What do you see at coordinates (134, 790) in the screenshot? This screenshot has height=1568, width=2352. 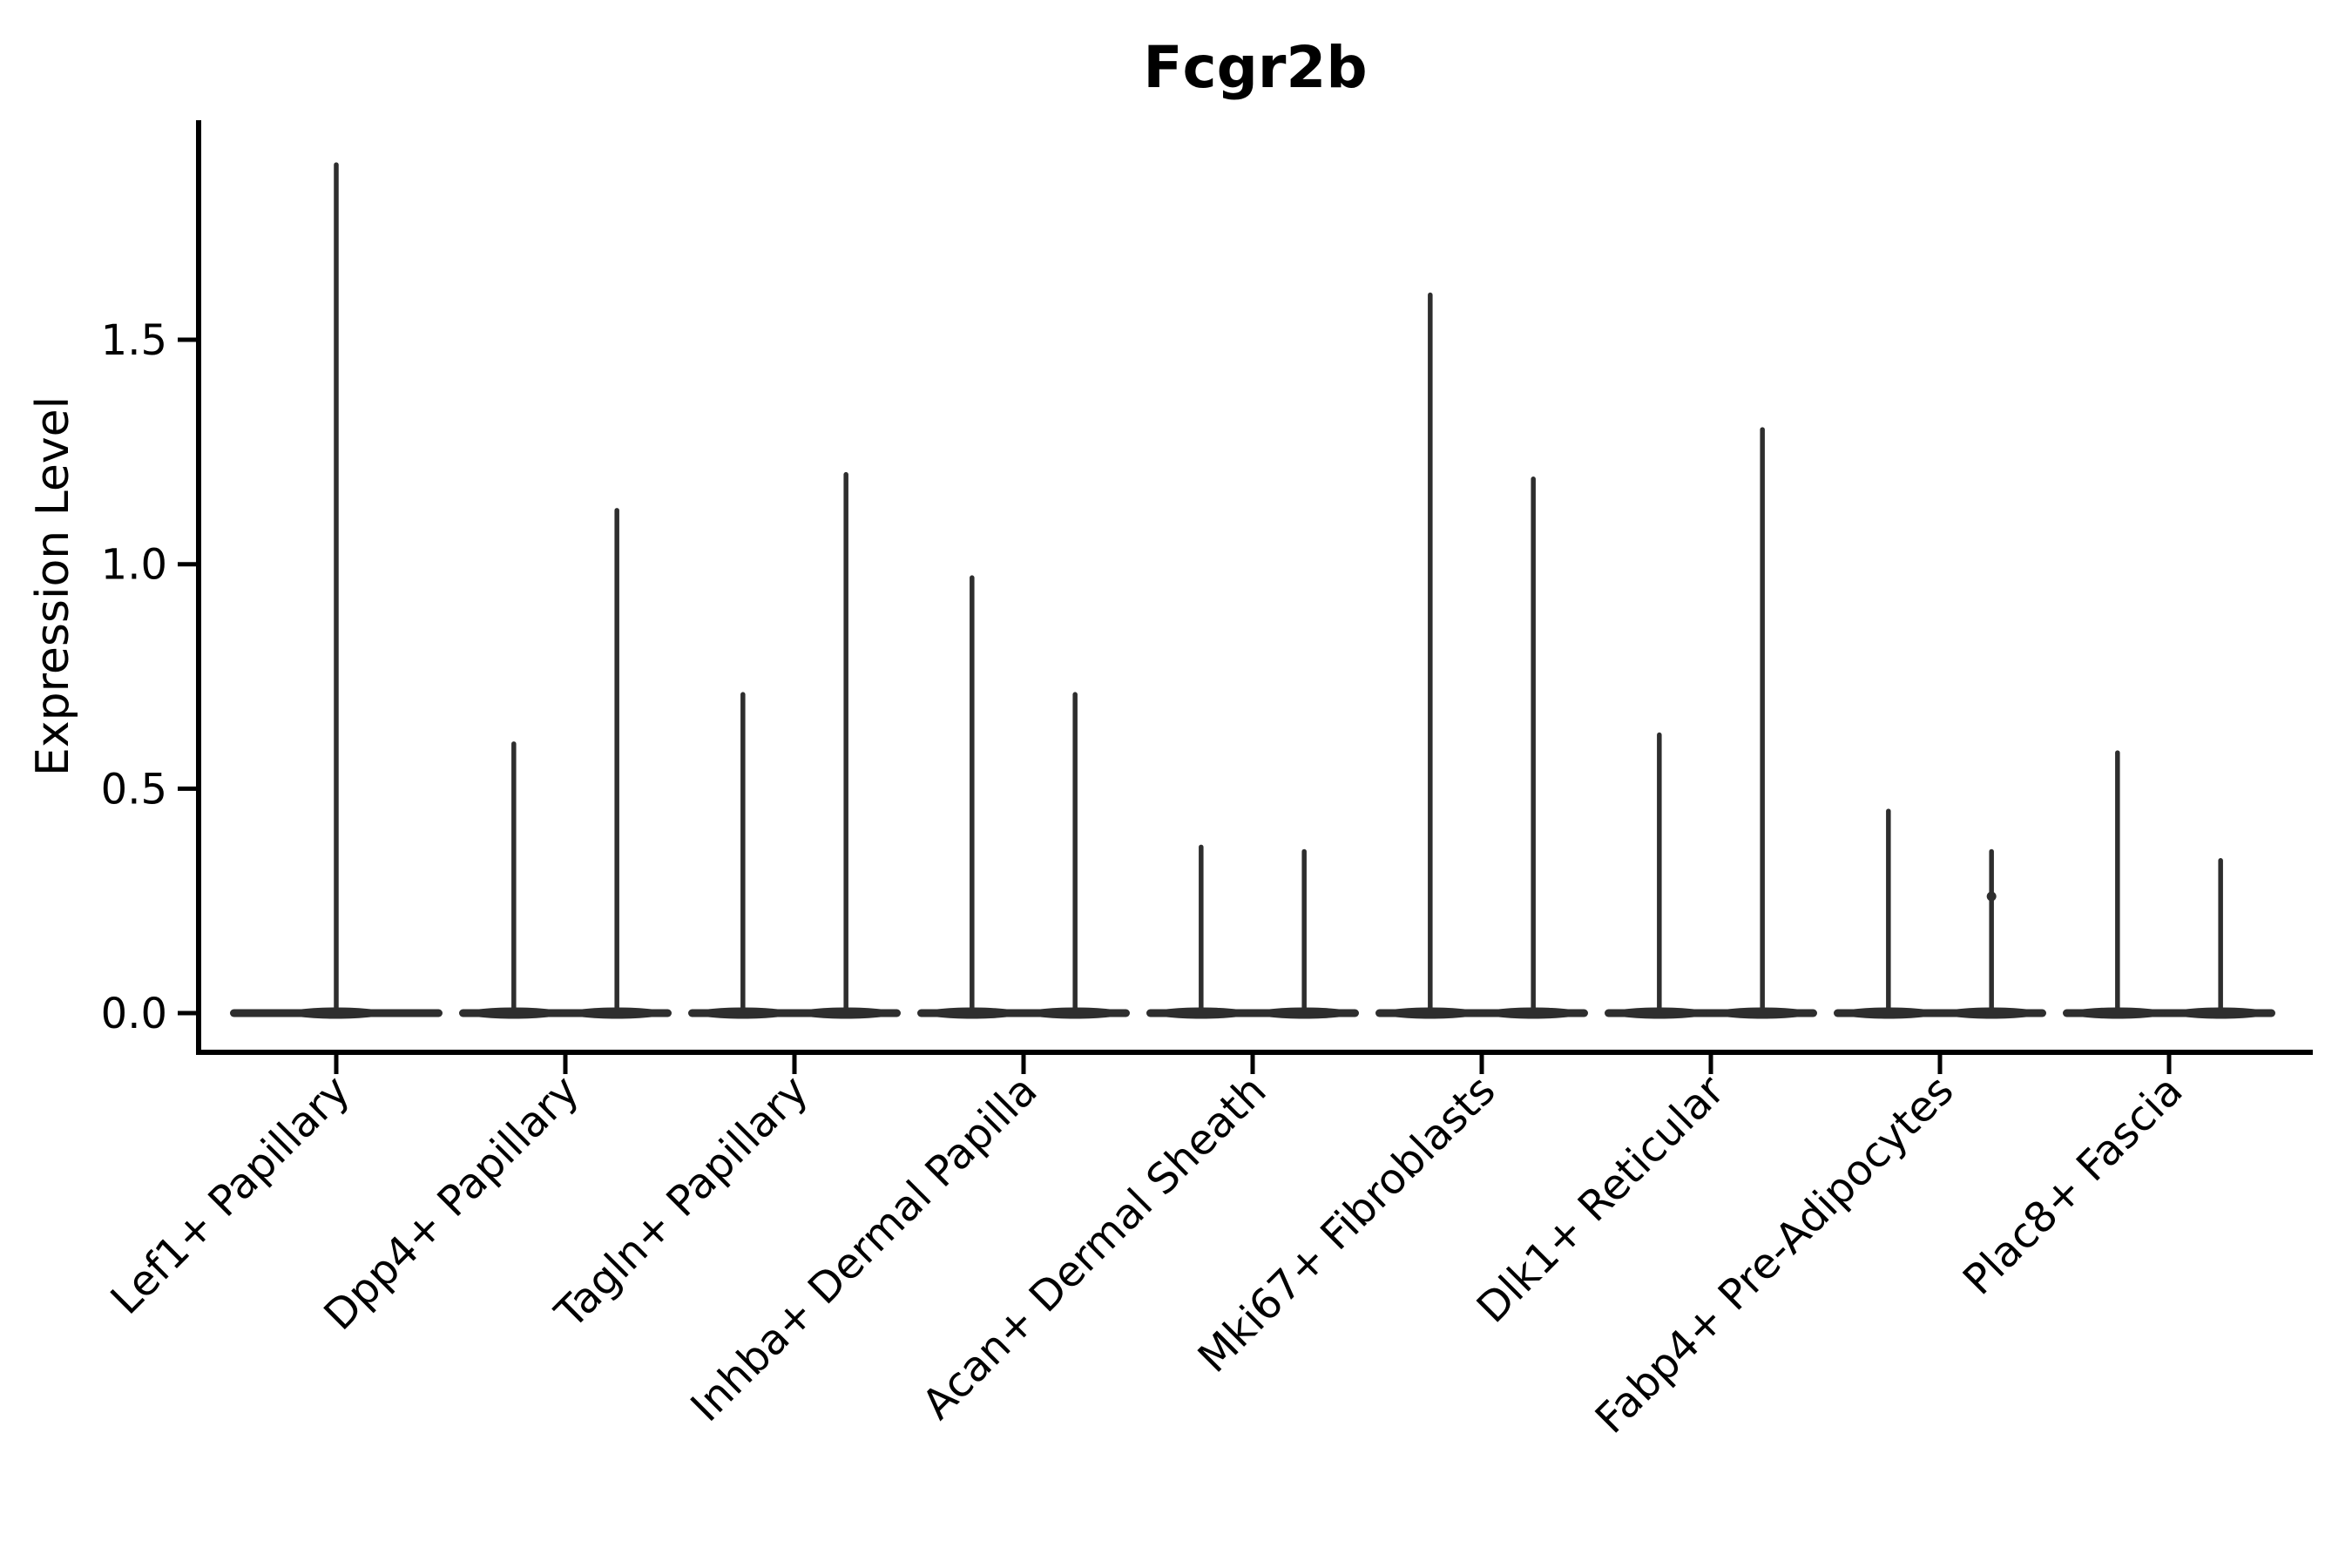 I see `y-tick-label: 0.5` at bounding box center [134, 790].